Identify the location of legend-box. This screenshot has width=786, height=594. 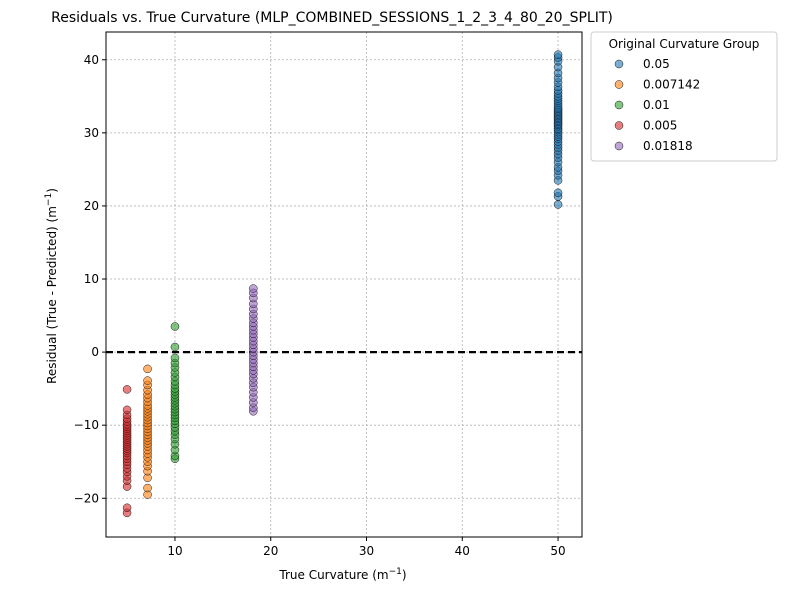
(684, 96).